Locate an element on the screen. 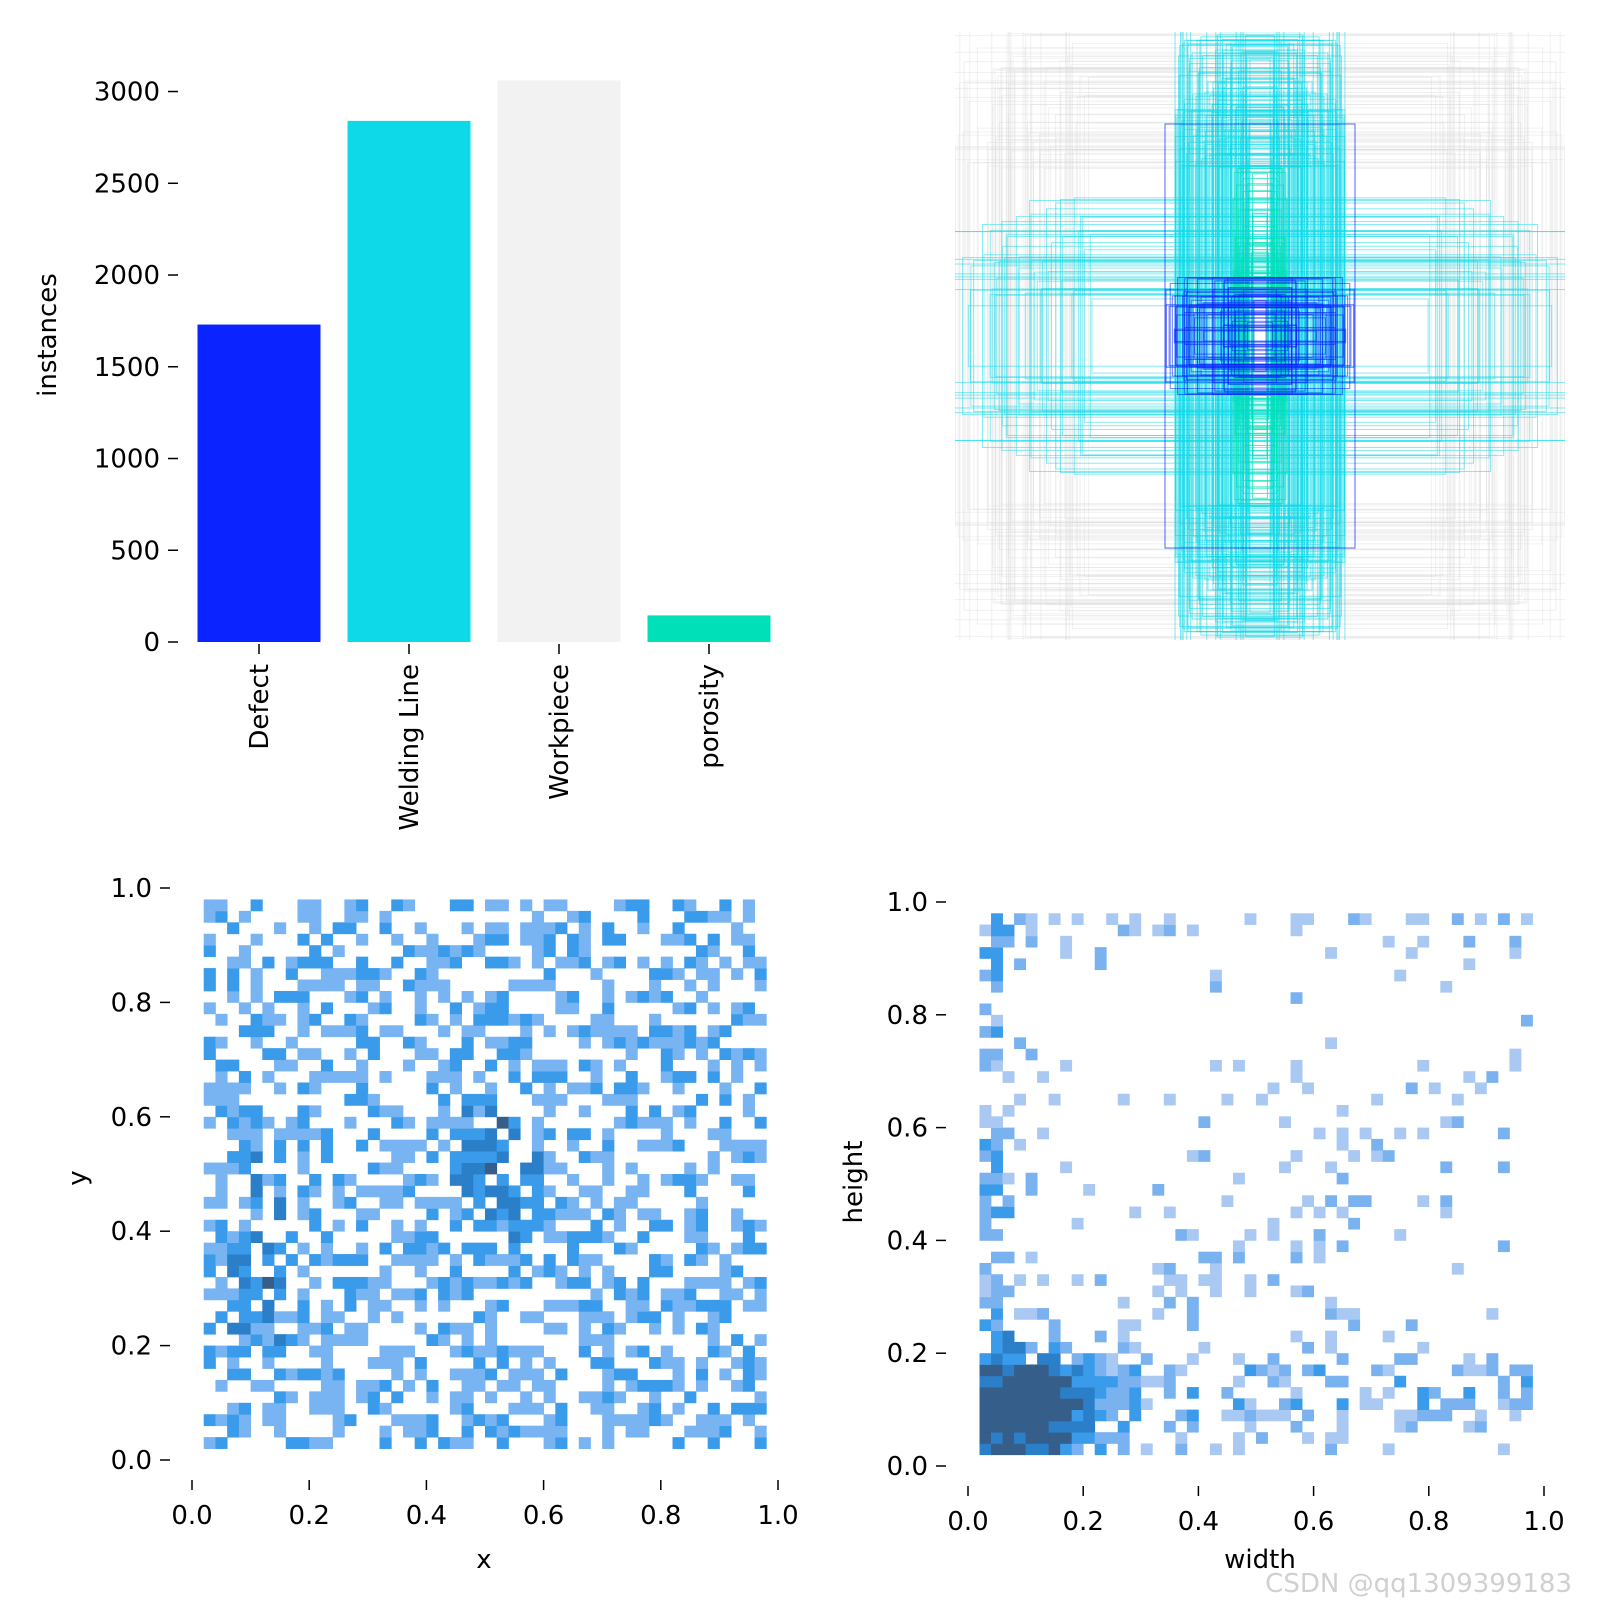 This screenshot has height=1600, width=1600. xy-x-axis-label: x is located at coordinates (483, 1560).